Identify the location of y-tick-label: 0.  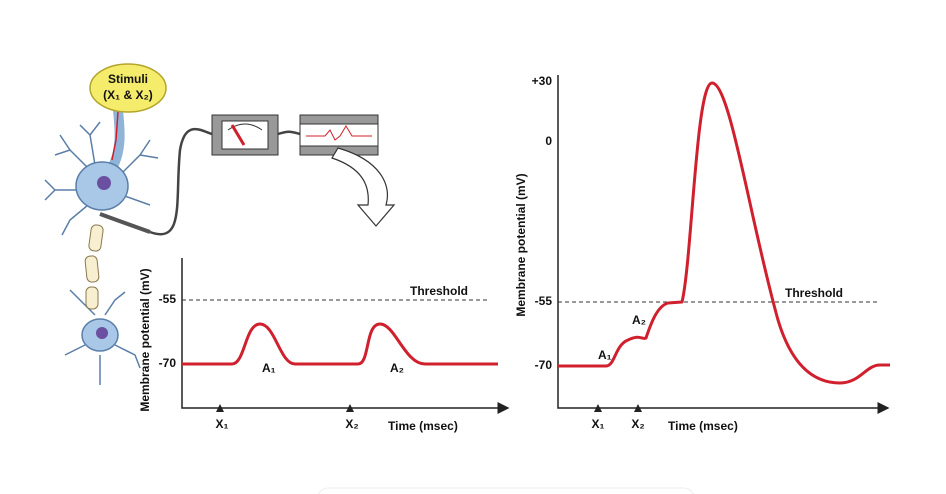
(548, 141).